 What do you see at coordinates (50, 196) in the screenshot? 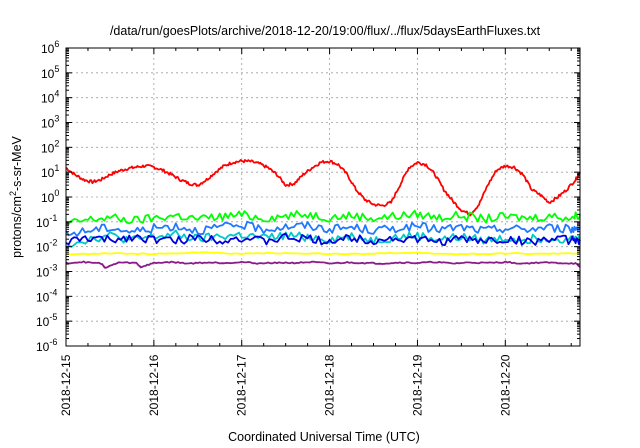
I see `y-tick-label: 10⁰` at bounding box center [50, 196].